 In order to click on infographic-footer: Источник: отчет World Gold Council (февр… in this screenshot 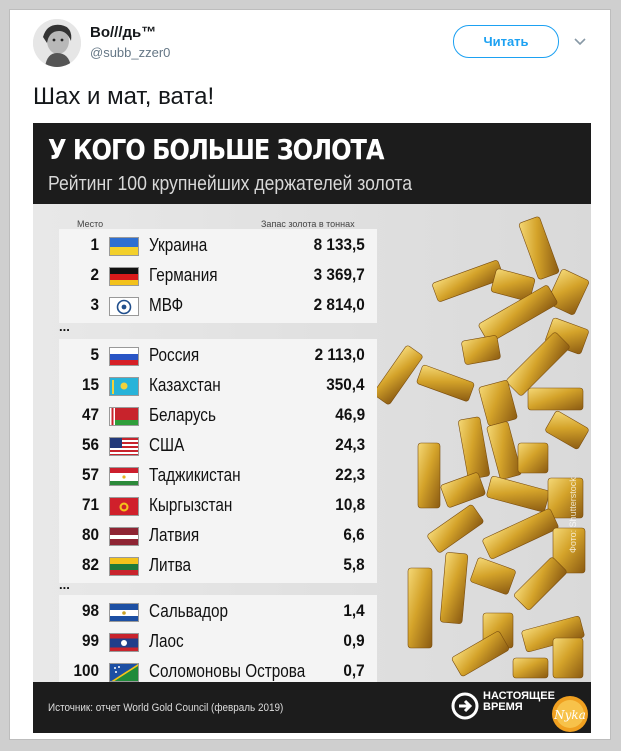, I will do `click(312, 707)`.